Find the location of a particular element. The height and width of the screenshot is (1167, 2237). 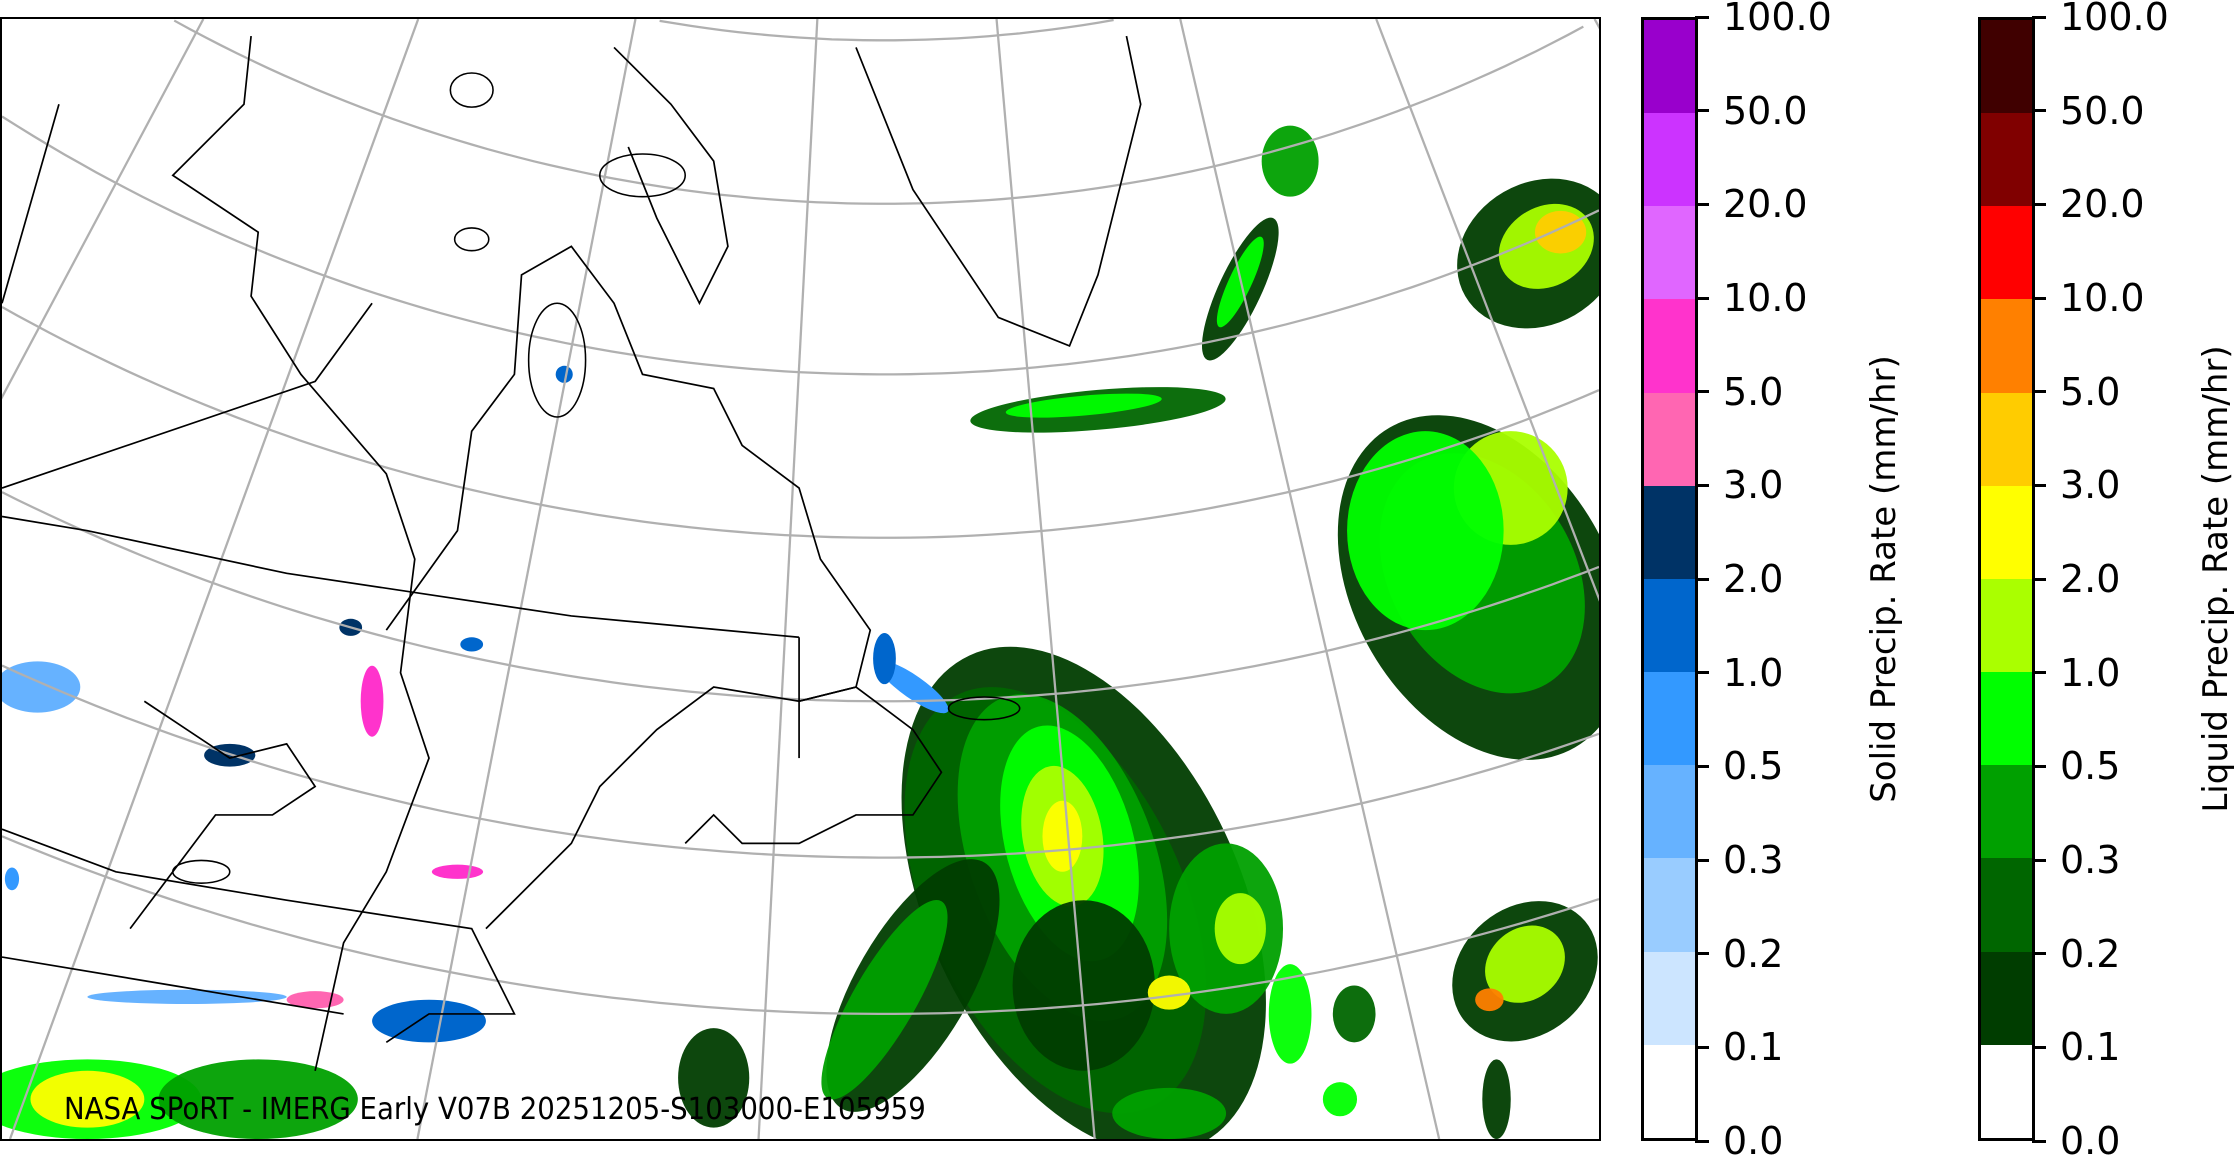

liquid-colorbar-label: Liquid Precip. Rate (mm/hr) is located at coordinates (2216, 579).